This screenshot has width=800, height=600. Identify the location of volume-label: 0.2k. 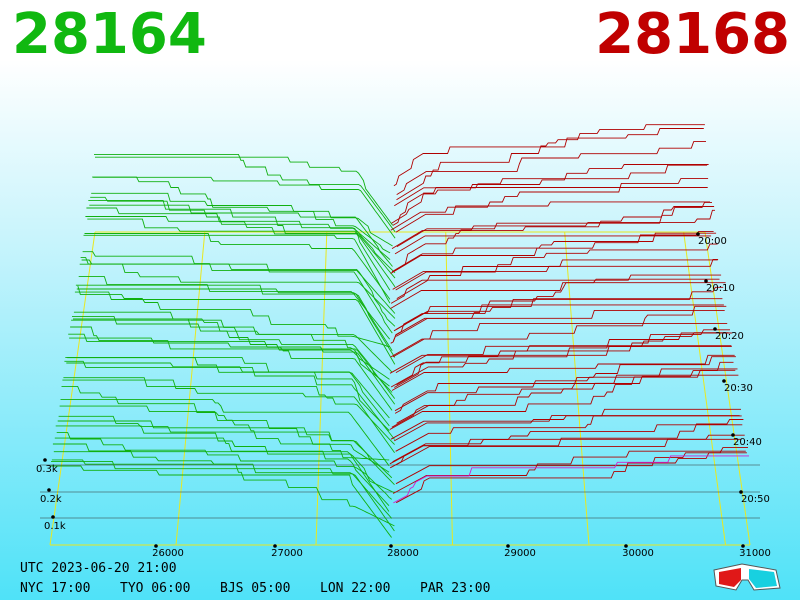
(51, 499).